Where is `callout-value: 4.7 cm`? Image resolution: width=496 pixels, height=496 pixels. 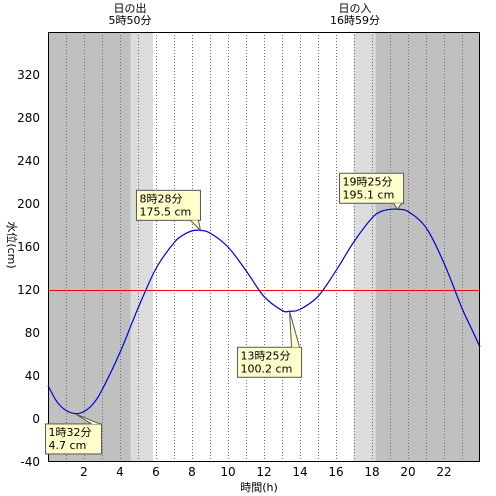 callout-value: 4.7 cm is located at coordinates (68, 445).